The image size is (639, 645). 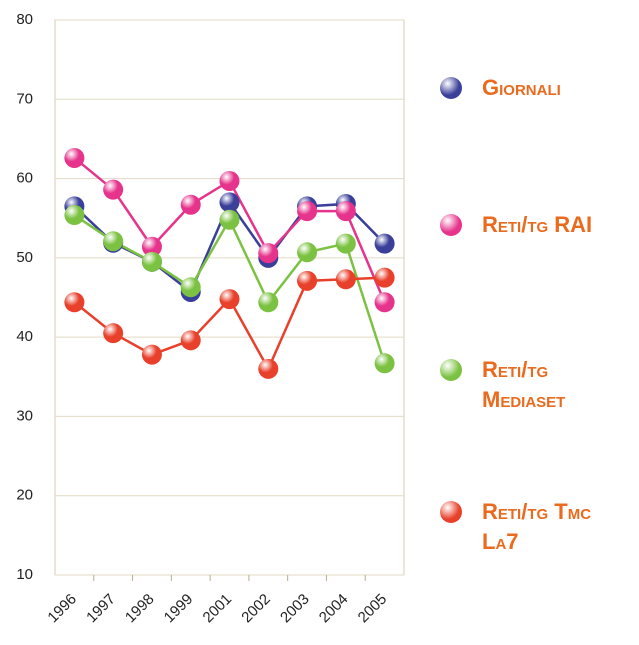 I want to click on x-tick-label: 2004, so click(x=334, y=609).